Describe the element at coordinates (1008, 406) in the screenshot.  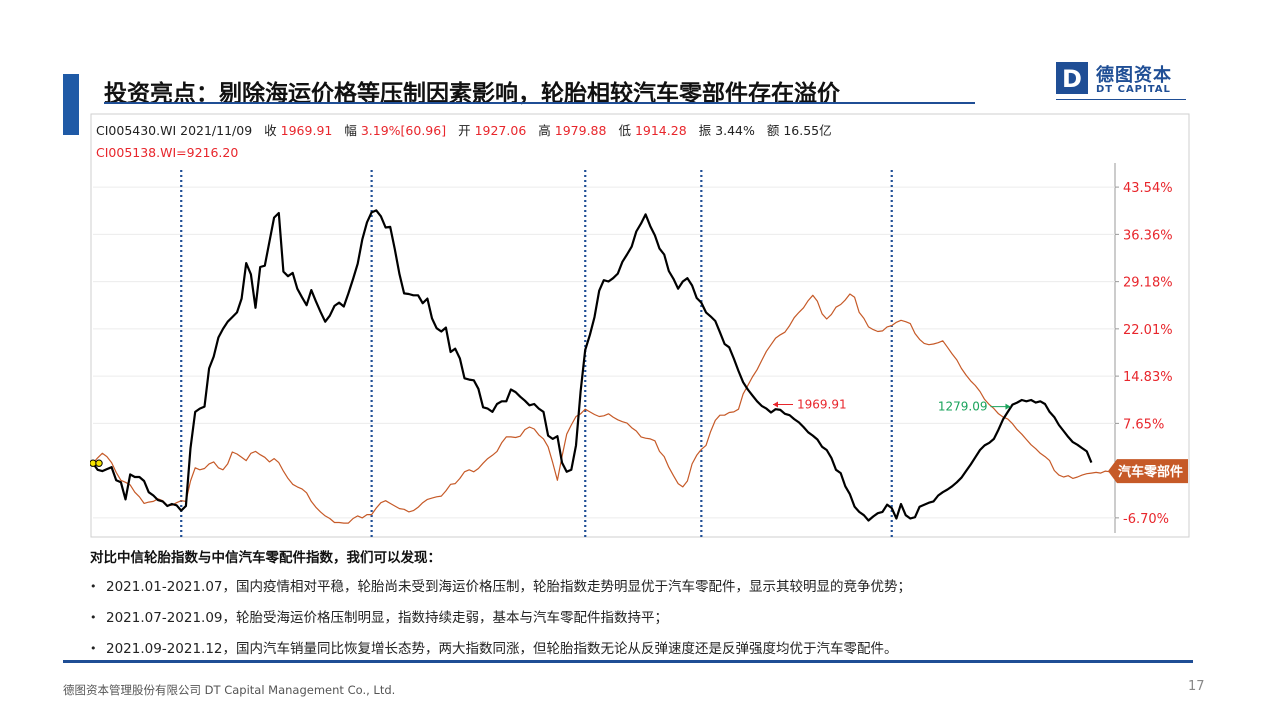
I see `low-annotation-arrowhead` at that location.